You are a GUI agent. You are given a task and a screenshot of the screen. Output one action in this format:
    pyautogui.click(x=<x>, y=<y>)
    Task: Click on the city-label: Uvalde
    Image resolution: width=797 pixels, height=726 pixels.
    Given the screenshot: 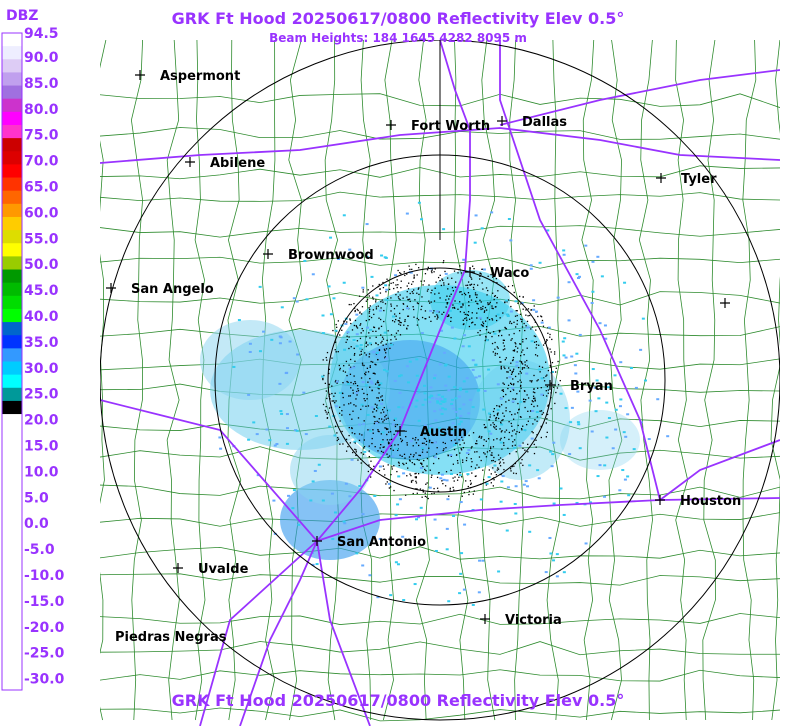 What is the action you would take?
    pyautogui.click(x=223, y=569)
    